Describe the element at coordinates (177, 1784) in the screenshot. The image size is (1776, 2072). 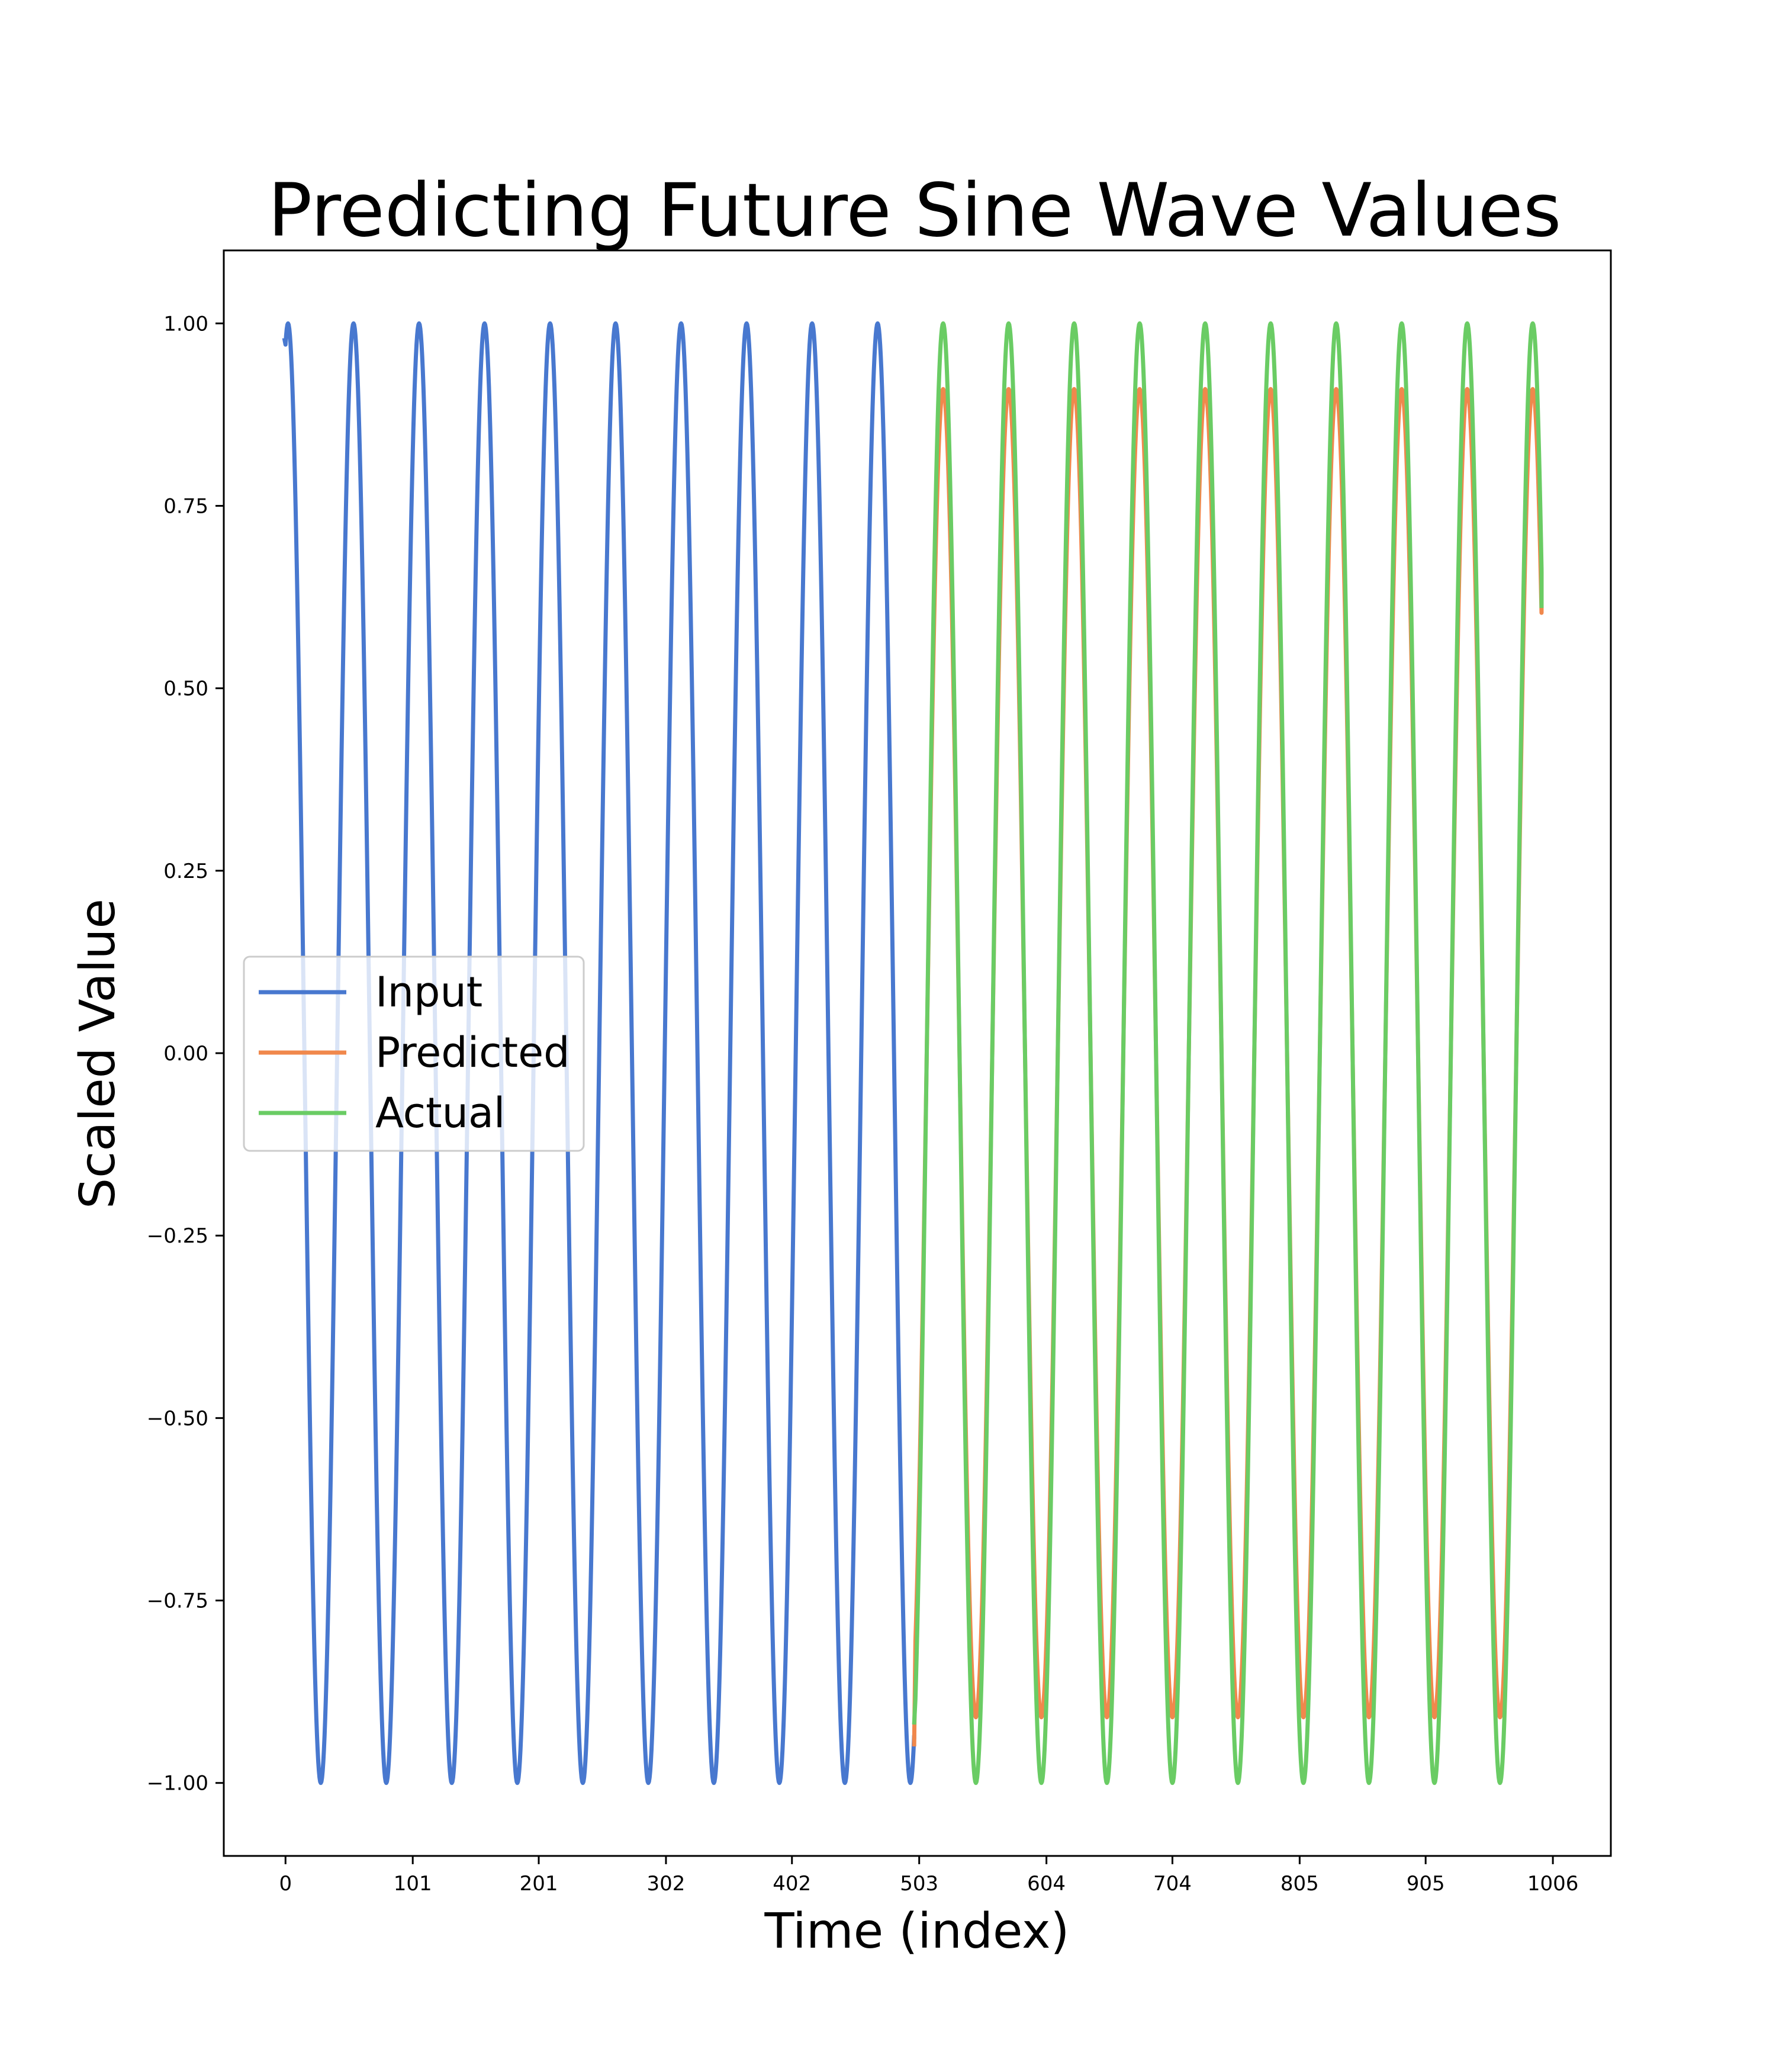
I see `y-tick-label: −1.00` at that location.